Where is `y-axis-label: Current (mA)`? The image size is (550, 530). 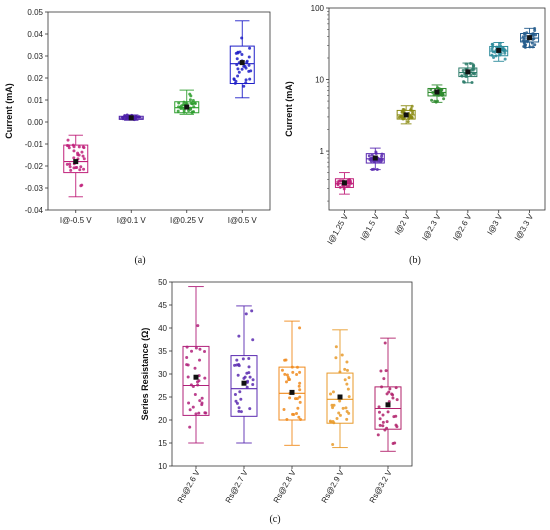 y-axis-label: Current (mA) is located at coordinates (9, 111).